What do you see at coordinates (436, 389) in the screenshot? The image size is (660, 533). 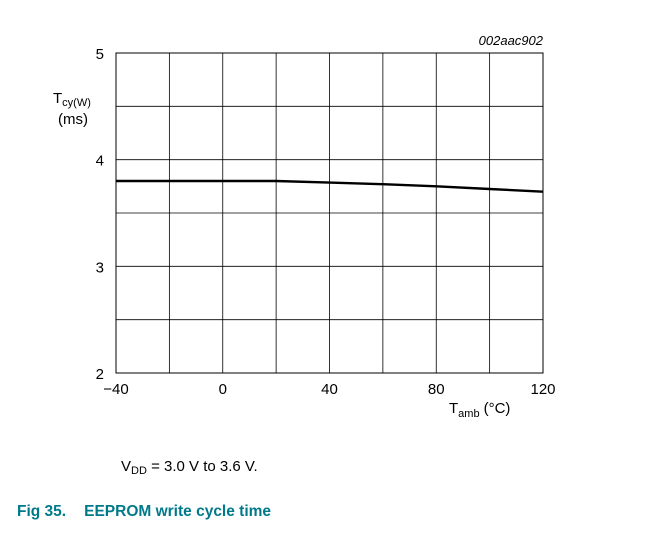 I see `x-tick-label: 80` at bounding box center [436, 389].